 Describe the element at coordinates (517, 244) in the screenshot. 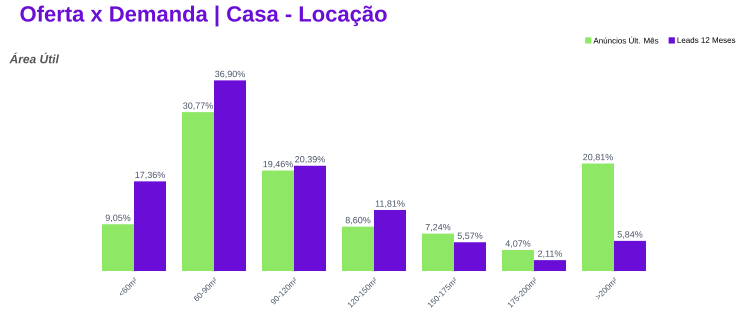

I see `data-label: 4,07%` at that location.